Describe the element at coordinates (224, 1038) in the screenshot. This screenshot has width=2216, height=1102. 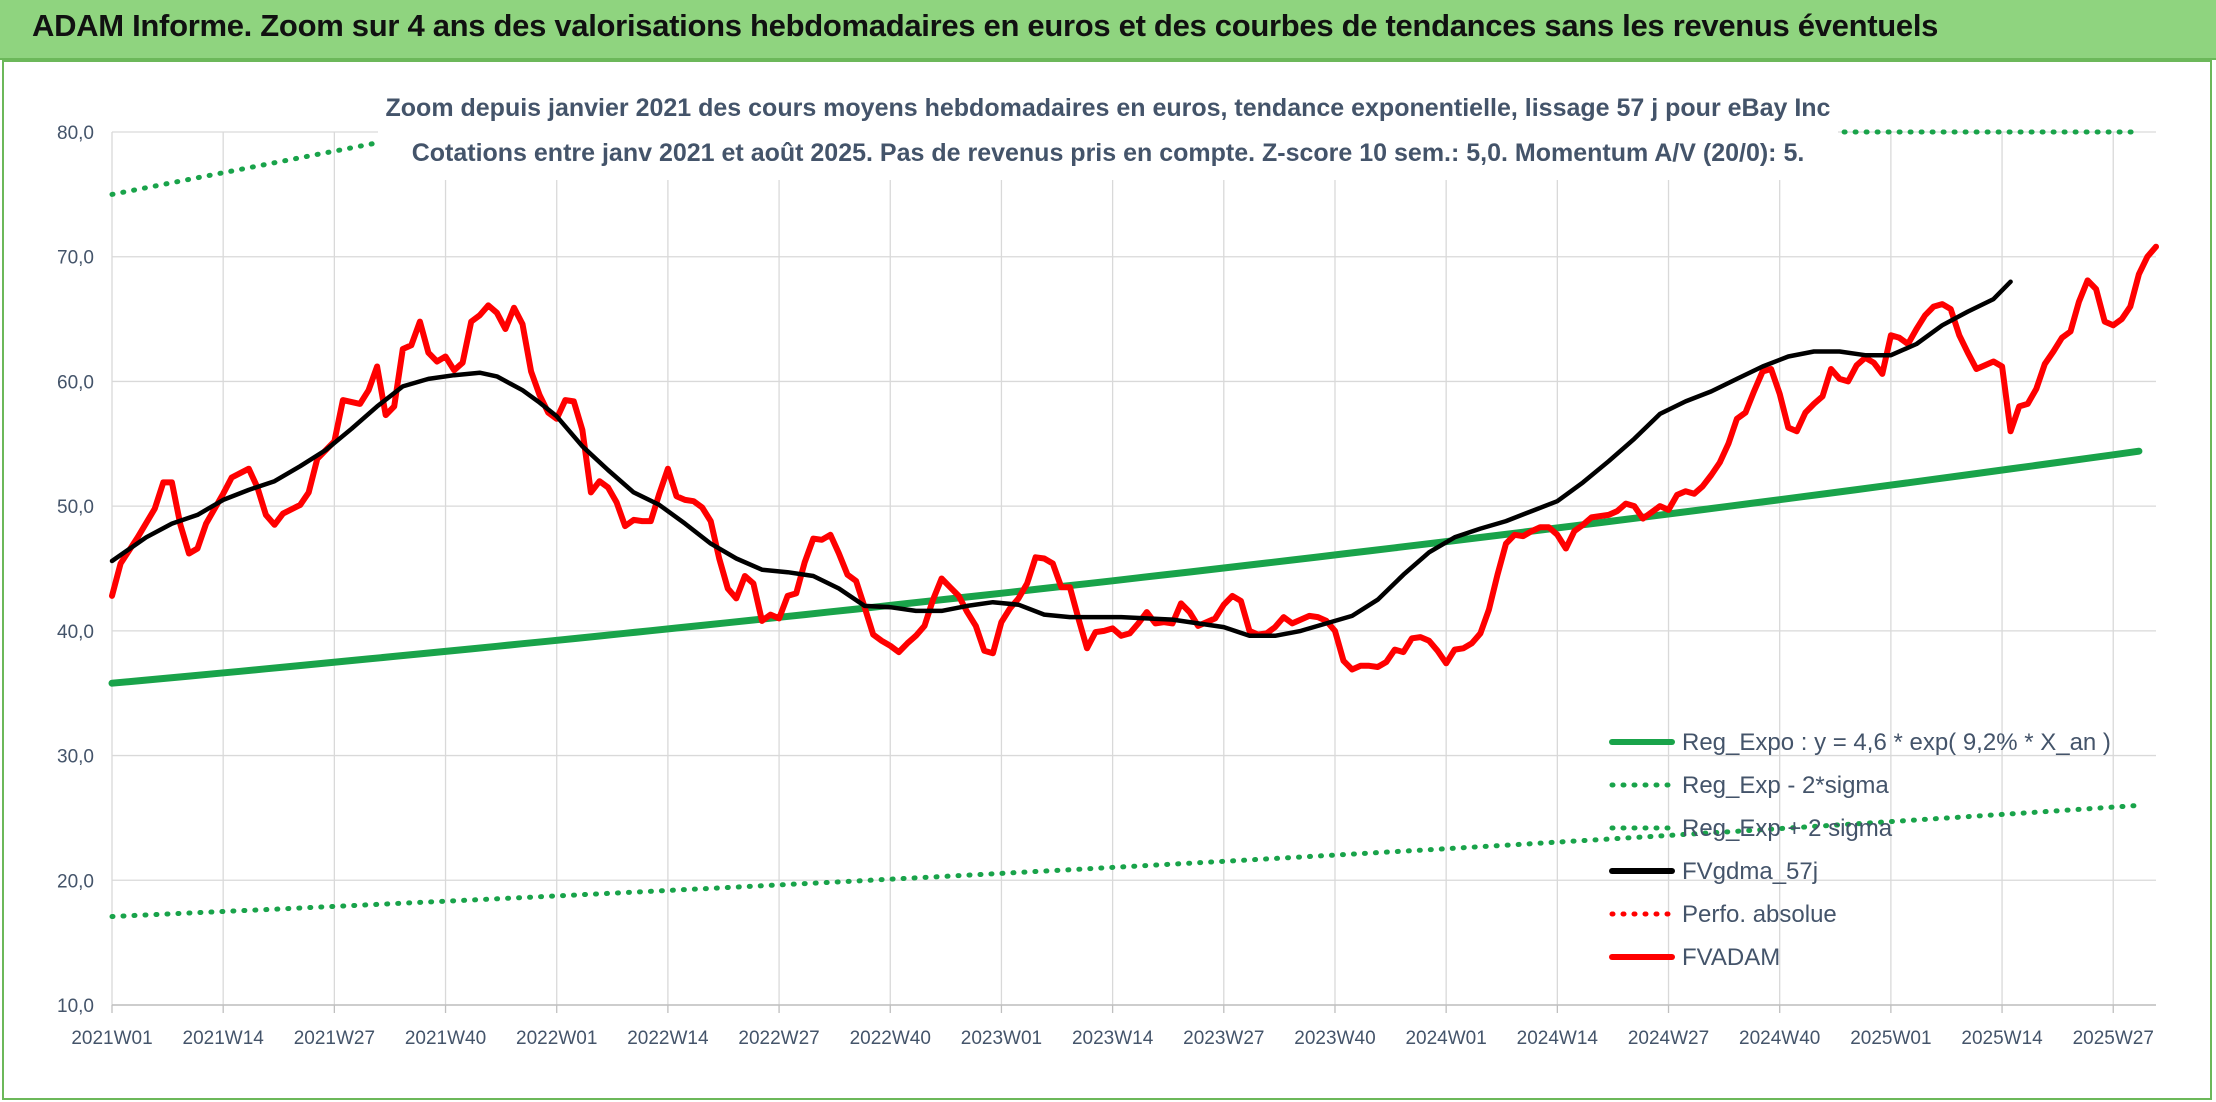
I see `x-tick-label: 2021W14` at that location.